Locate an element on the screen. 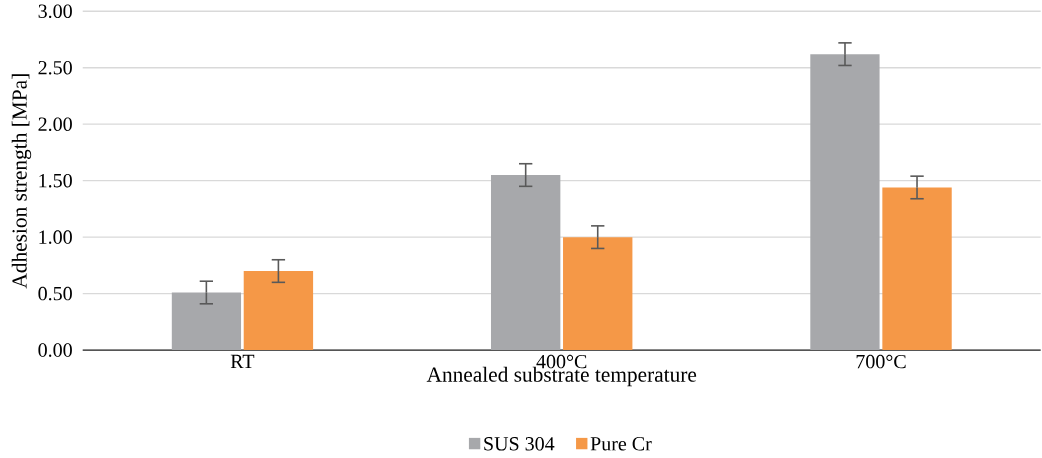  y-tick-label: 2.50 is located at coordinates (55, 68).